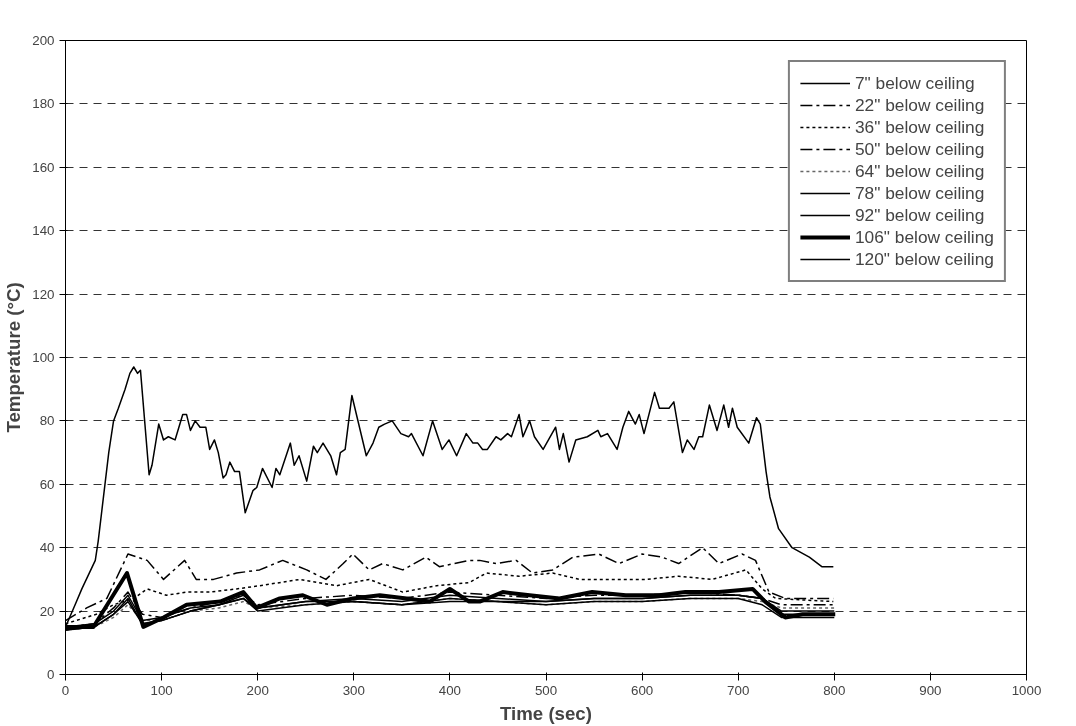 This screenshot has width=1076, height=726. What do you see at coordinates (65, 690) in the screenshot?
I see `x-tick-label: 0` at bounding box center [65, 690].